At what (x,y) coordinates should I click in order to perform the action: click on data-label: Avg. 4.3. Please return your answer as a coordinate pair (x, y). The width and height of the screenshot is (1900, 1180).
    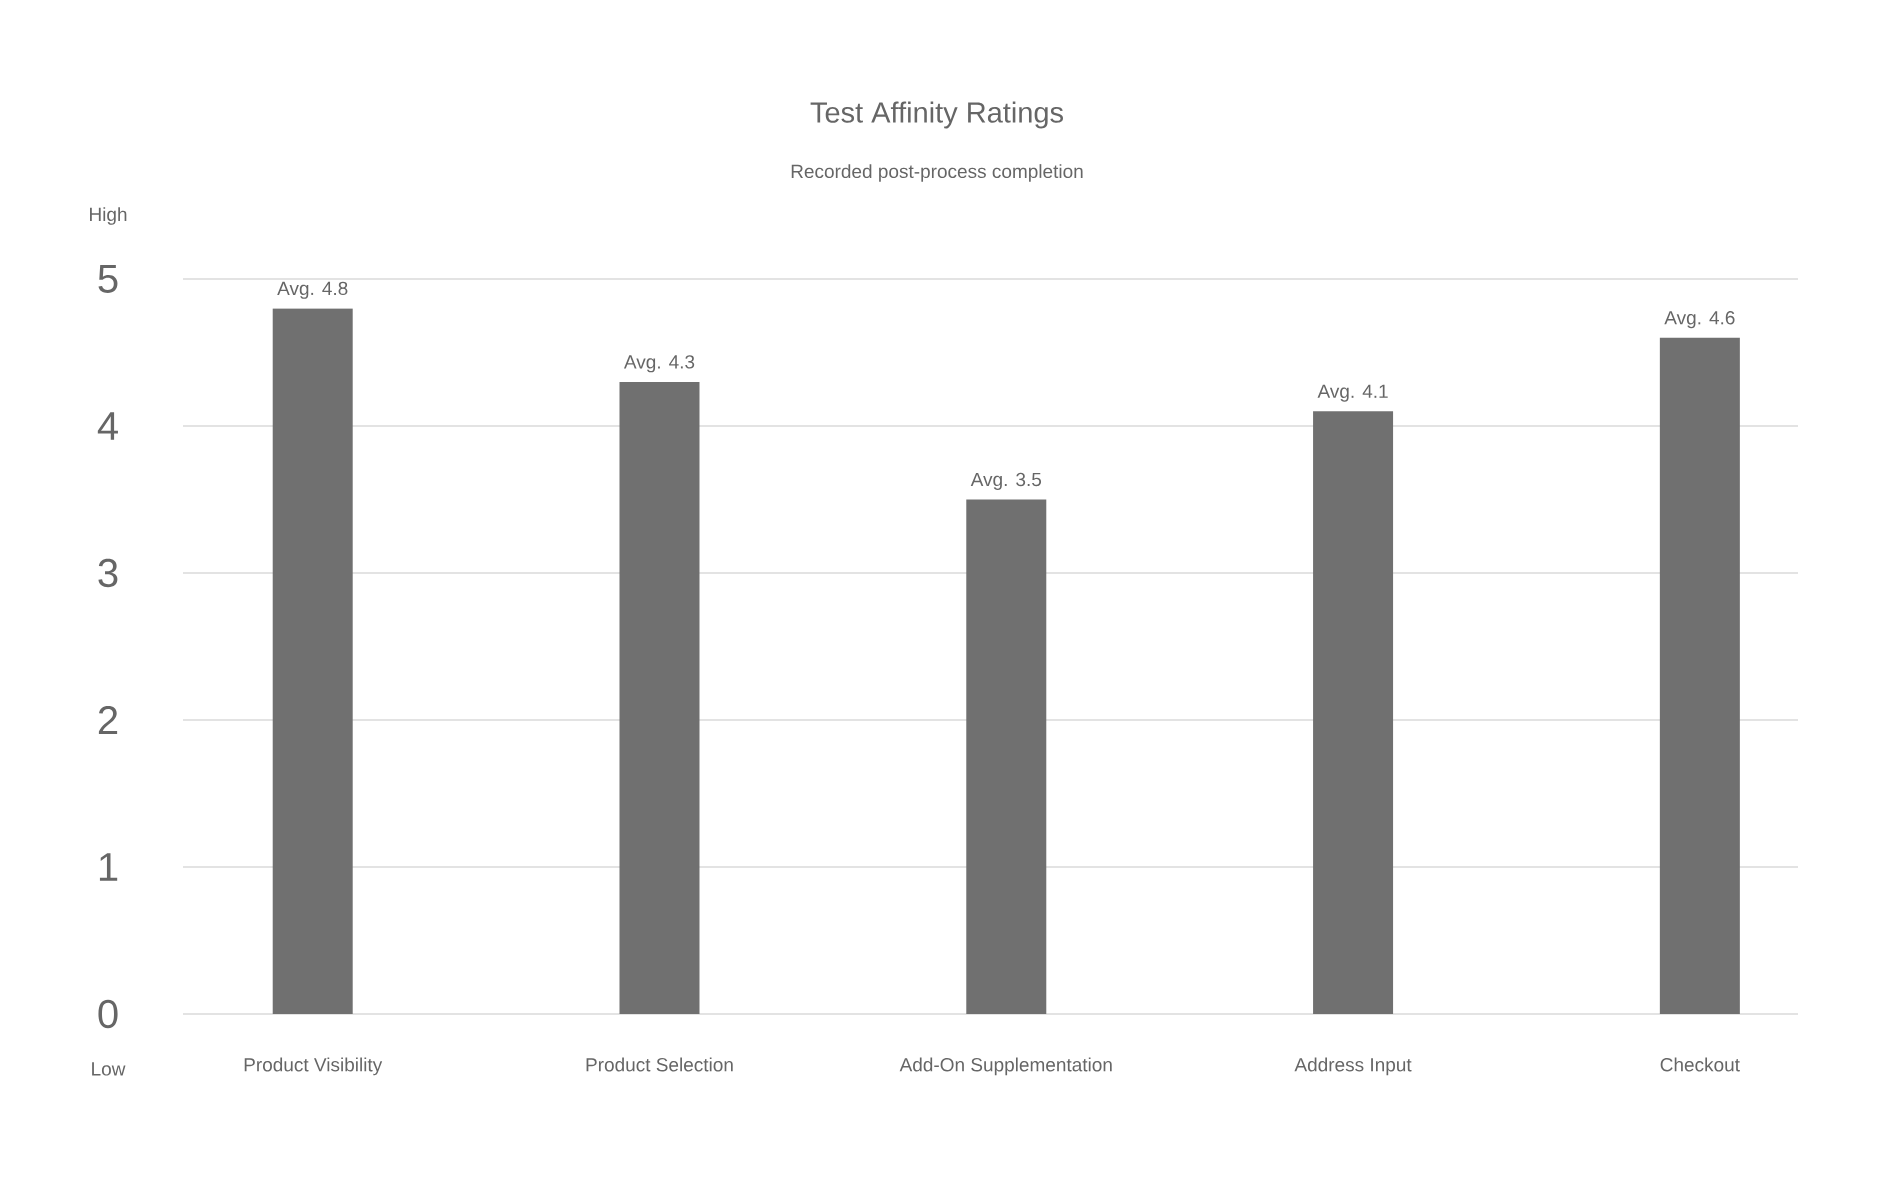
    Looking at the image, I should click on (659, 364).